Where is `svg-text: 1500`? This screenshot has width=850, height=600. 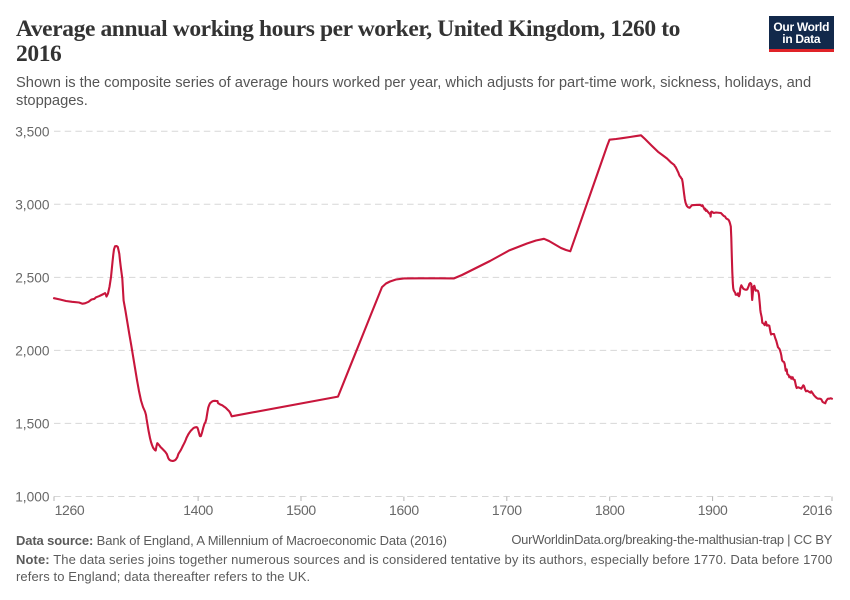
svg-text: 1500 is located at coordinates (301, 510).